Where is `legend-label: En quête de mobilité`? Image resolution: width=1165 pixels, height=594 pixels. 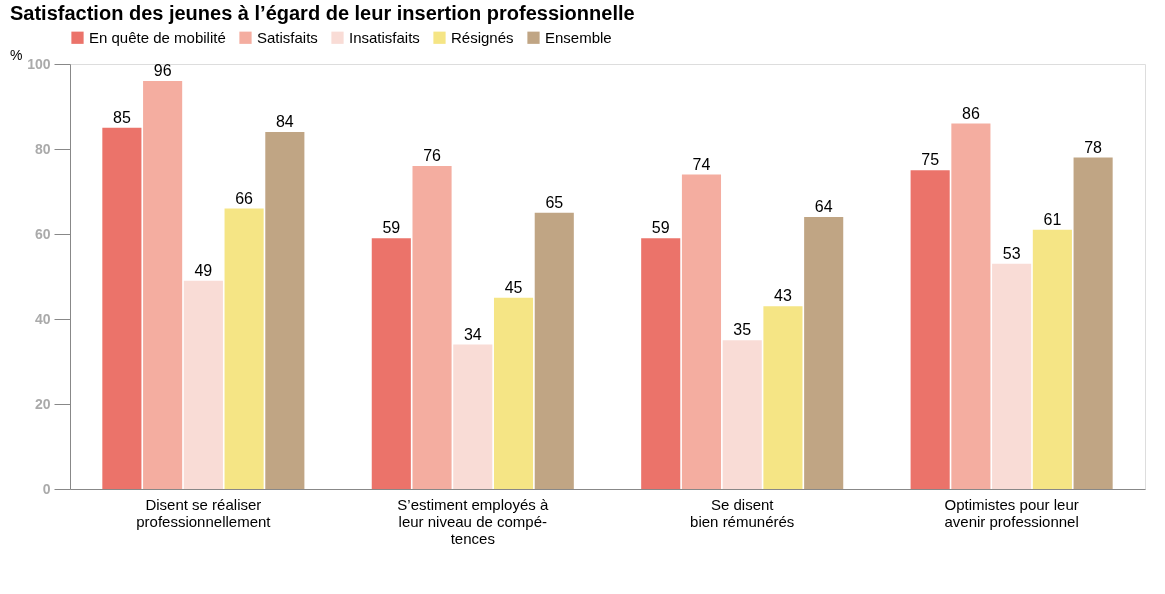 legend-label: En quête de mobilité is located at coordinates (157, 37).